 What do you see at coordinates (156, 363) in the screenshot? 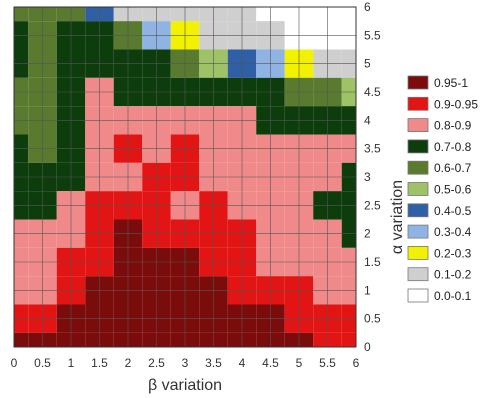
I see `x-tick-label: 2.5` at bounding box center [156, 363].